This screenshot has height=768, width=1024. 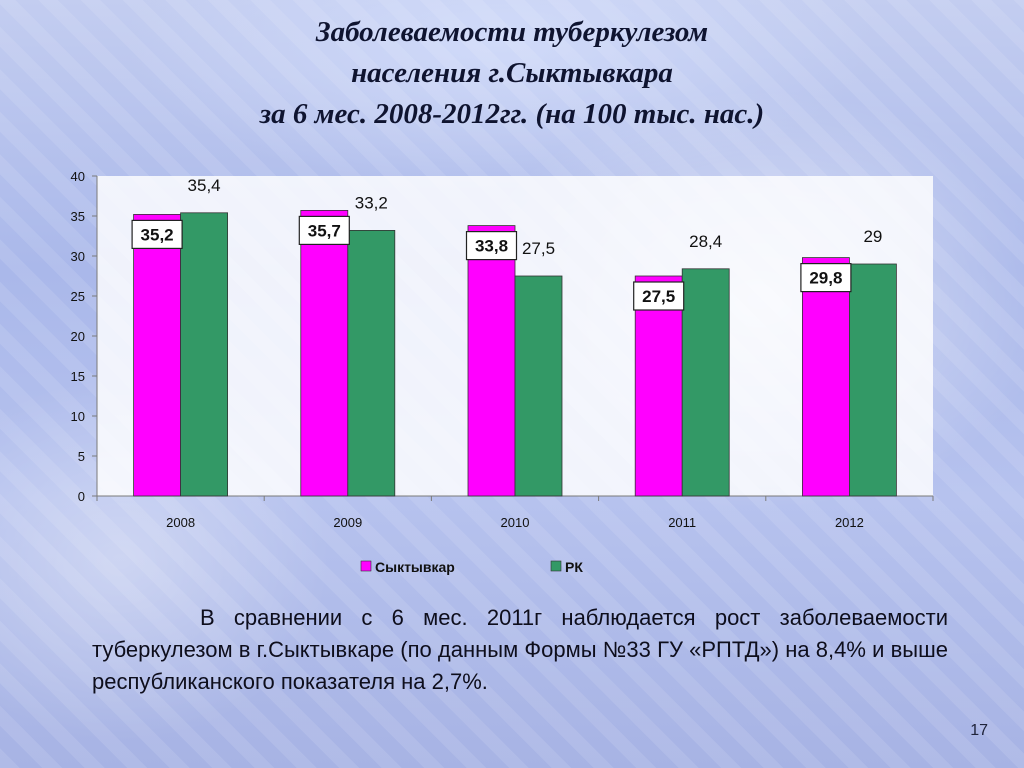 What do you see at coordinates (366, 566) in the screenshot?
I see `legend-swatch-Сыктывкар` at bounding box center [366, 566].